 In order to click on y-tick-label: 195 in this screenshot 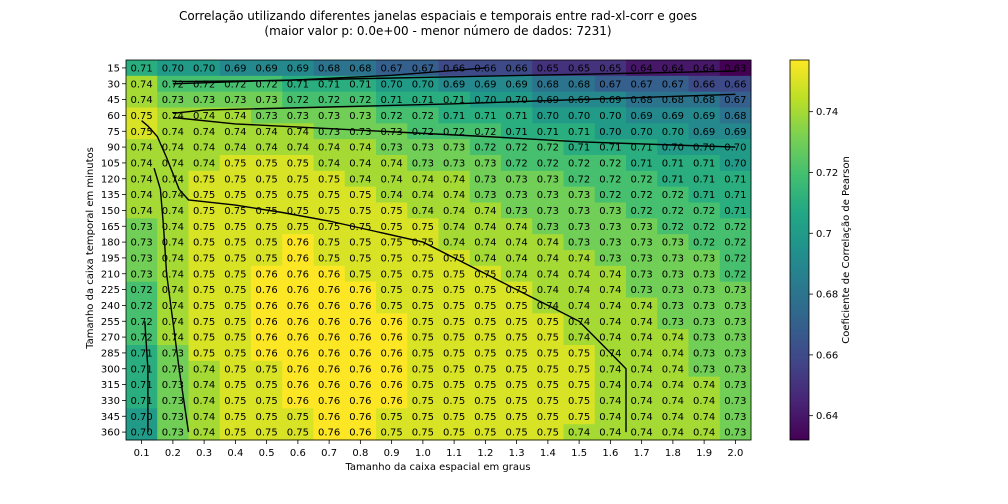, I will do `click(110, 258)`.